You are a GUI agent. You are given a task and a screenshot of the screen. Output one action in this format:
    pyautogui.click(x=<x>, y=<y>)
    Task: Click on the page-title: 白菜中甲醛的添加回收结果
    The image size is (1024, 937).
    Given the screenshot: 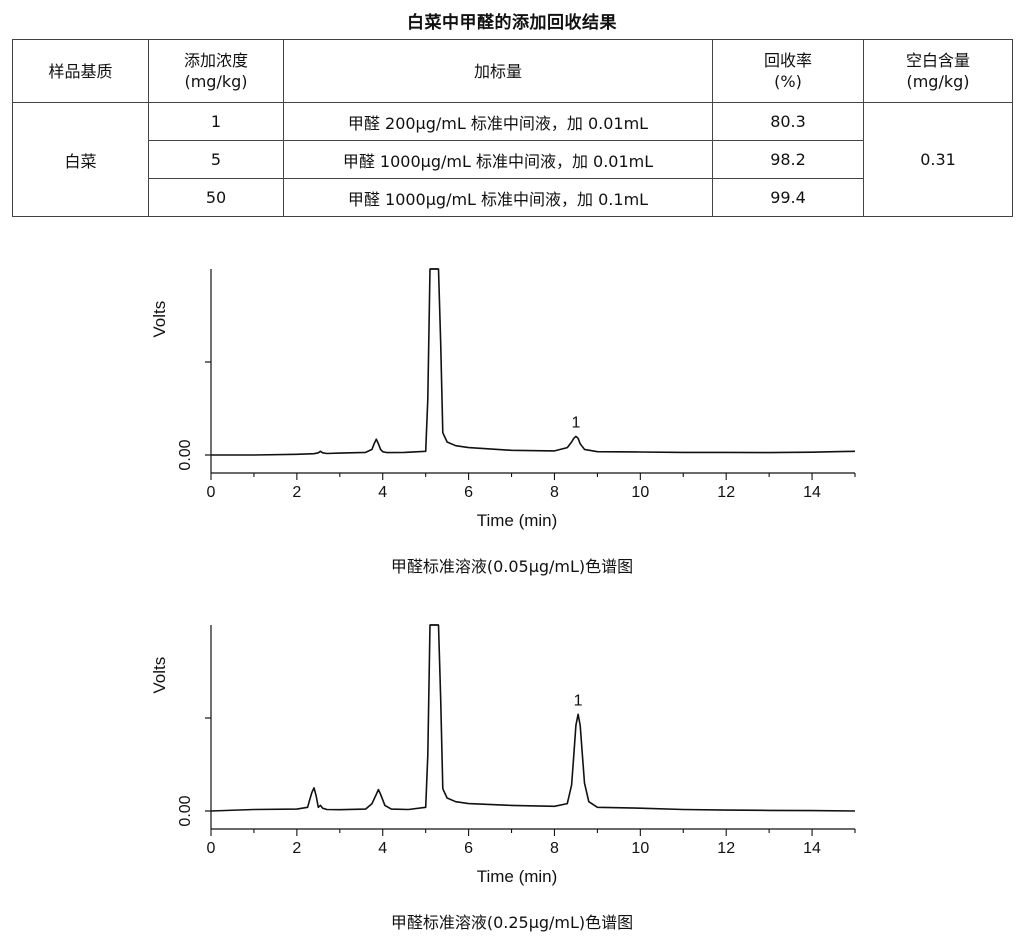 What is the action you would take?
    pyautogui.click(x=512, y=23)
    